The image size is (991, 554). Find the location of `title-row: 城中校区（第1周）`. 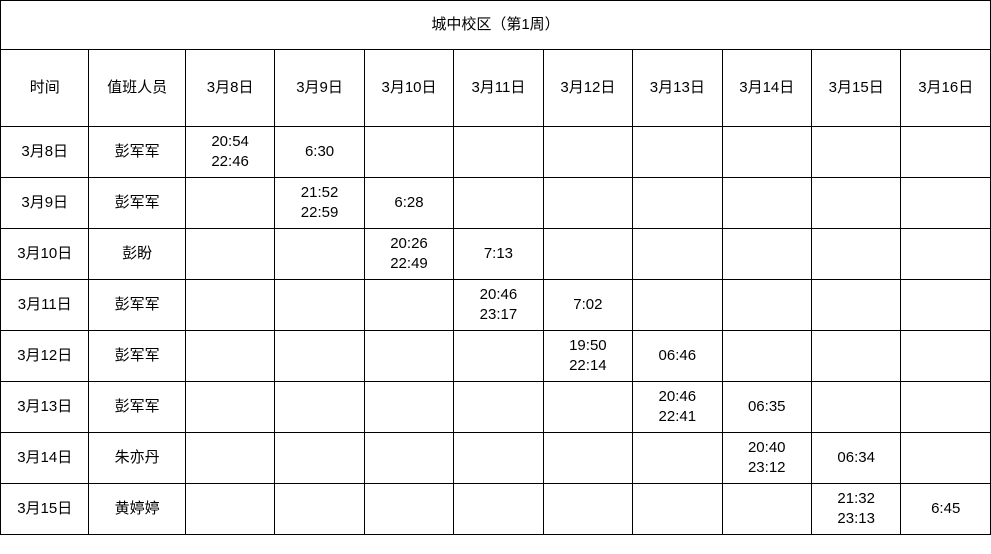

title-row: 城中校区（第1周） is located at coordinates (495, 25).